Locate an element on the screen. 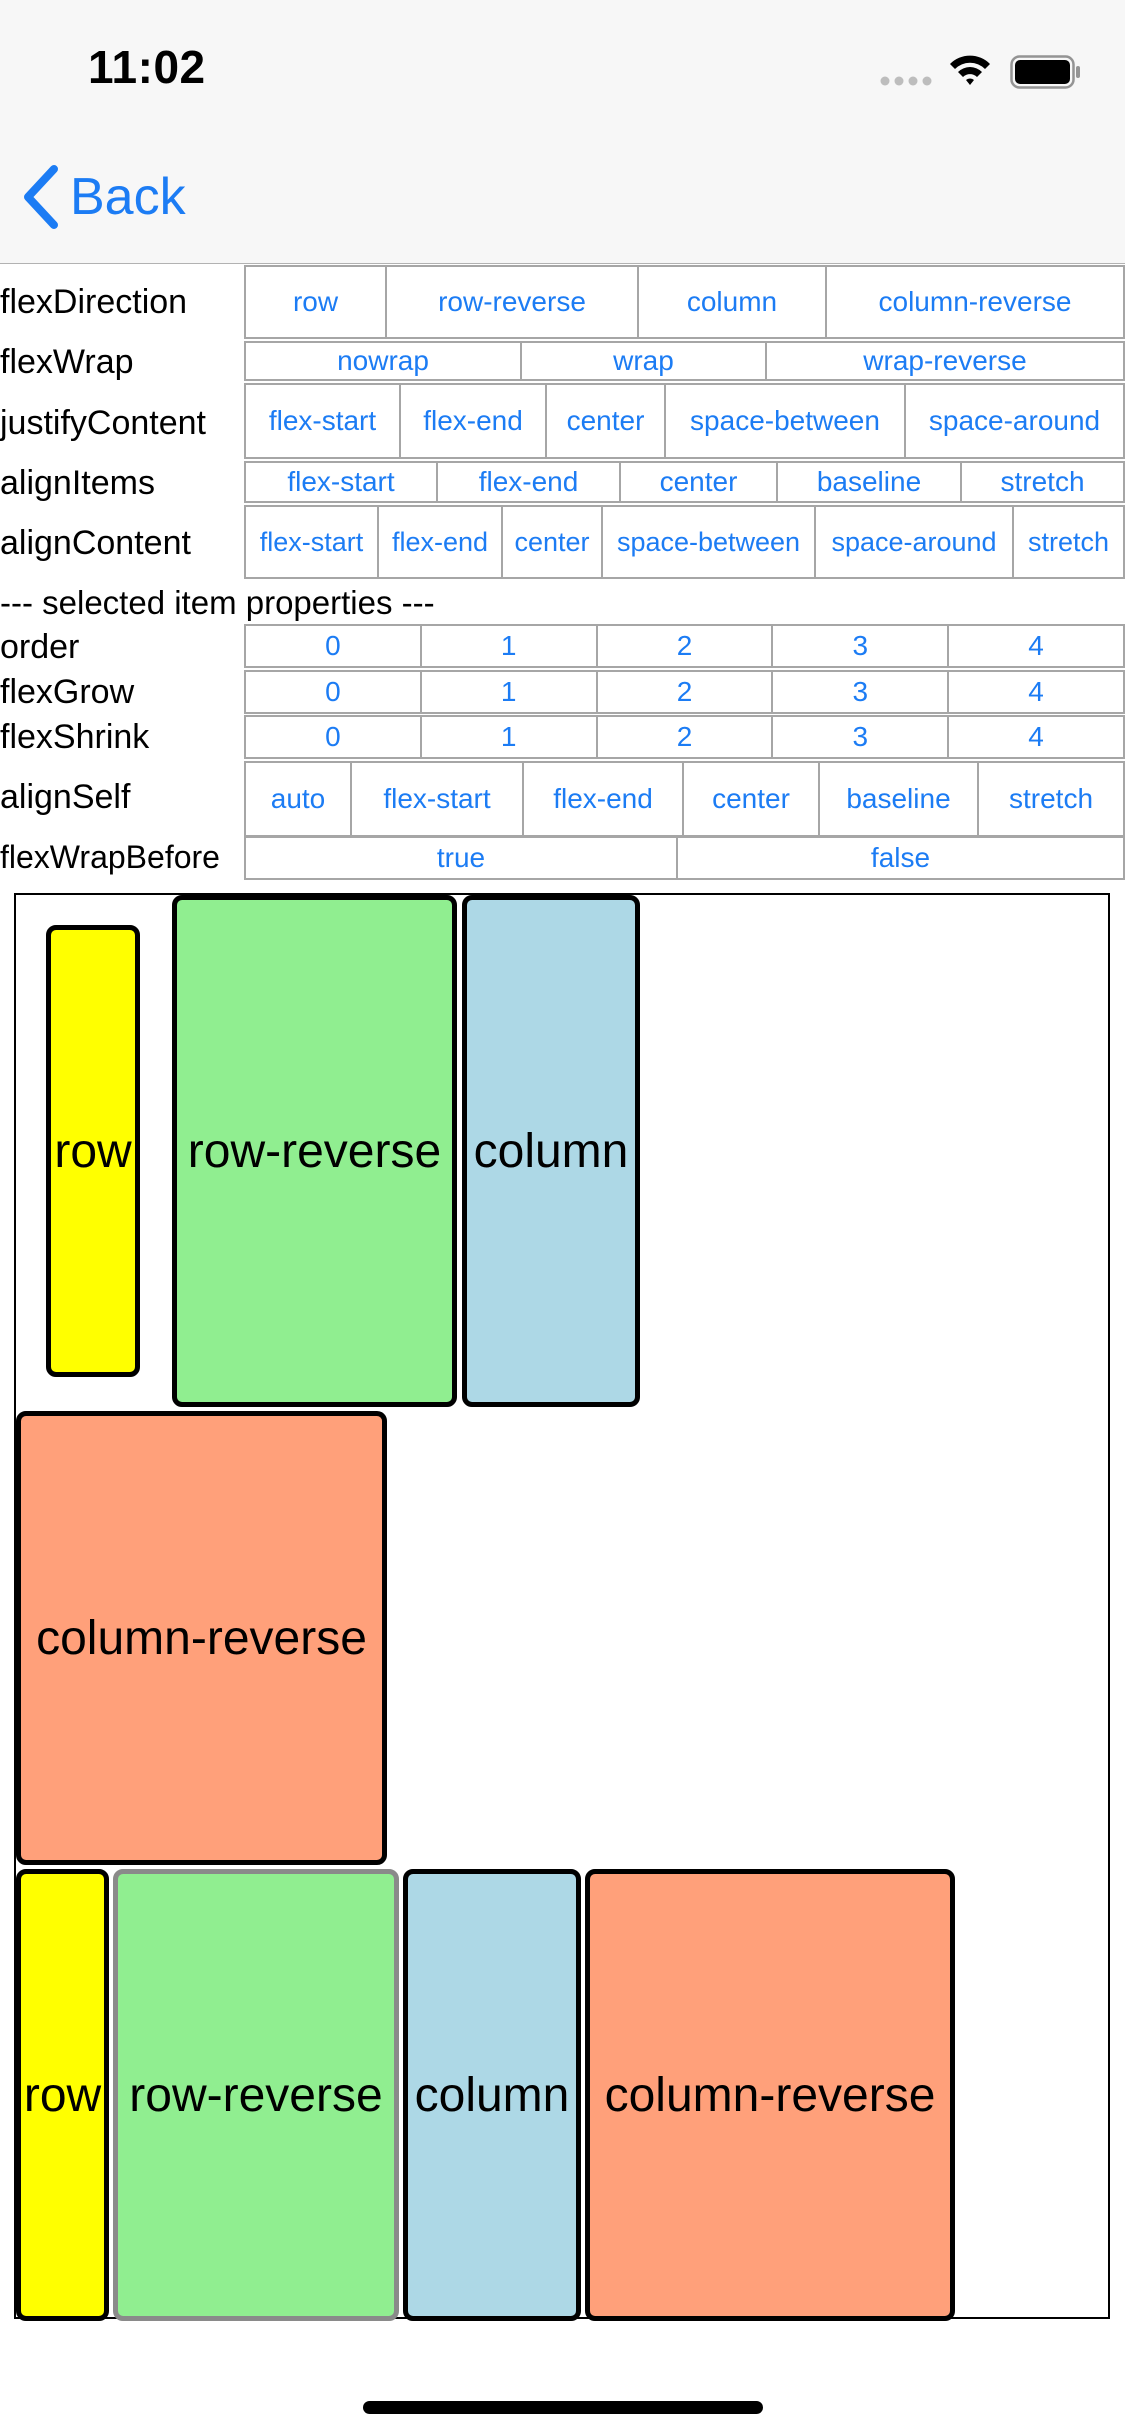 The image size is (1125, 2436). label-order: order is located at coordinates (40, 647).